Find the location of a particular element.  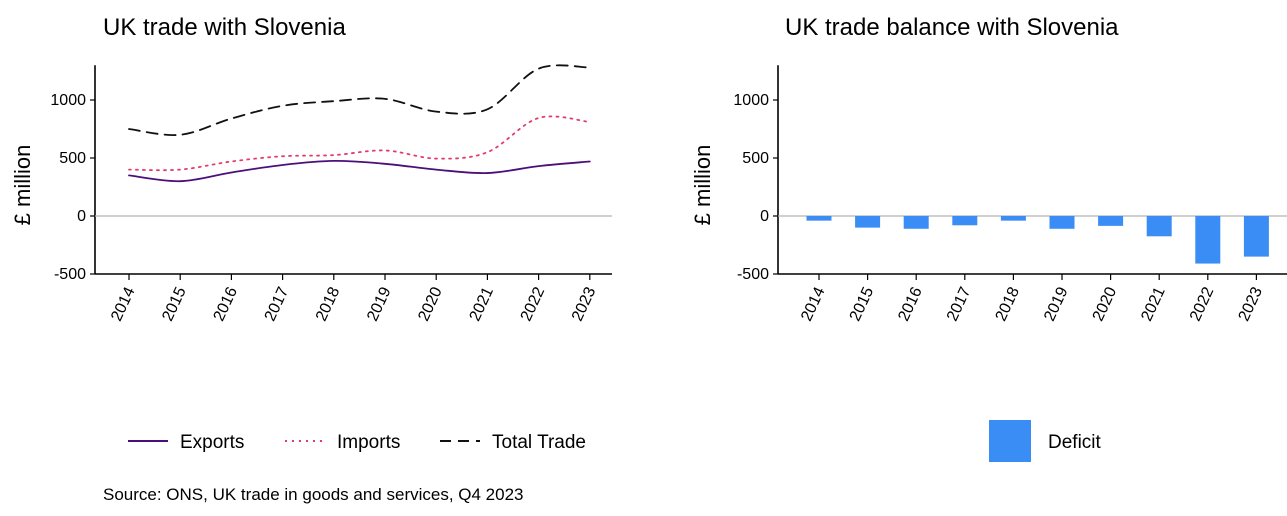

balance-chart-plot-area is located at coordinates (1037, 240).